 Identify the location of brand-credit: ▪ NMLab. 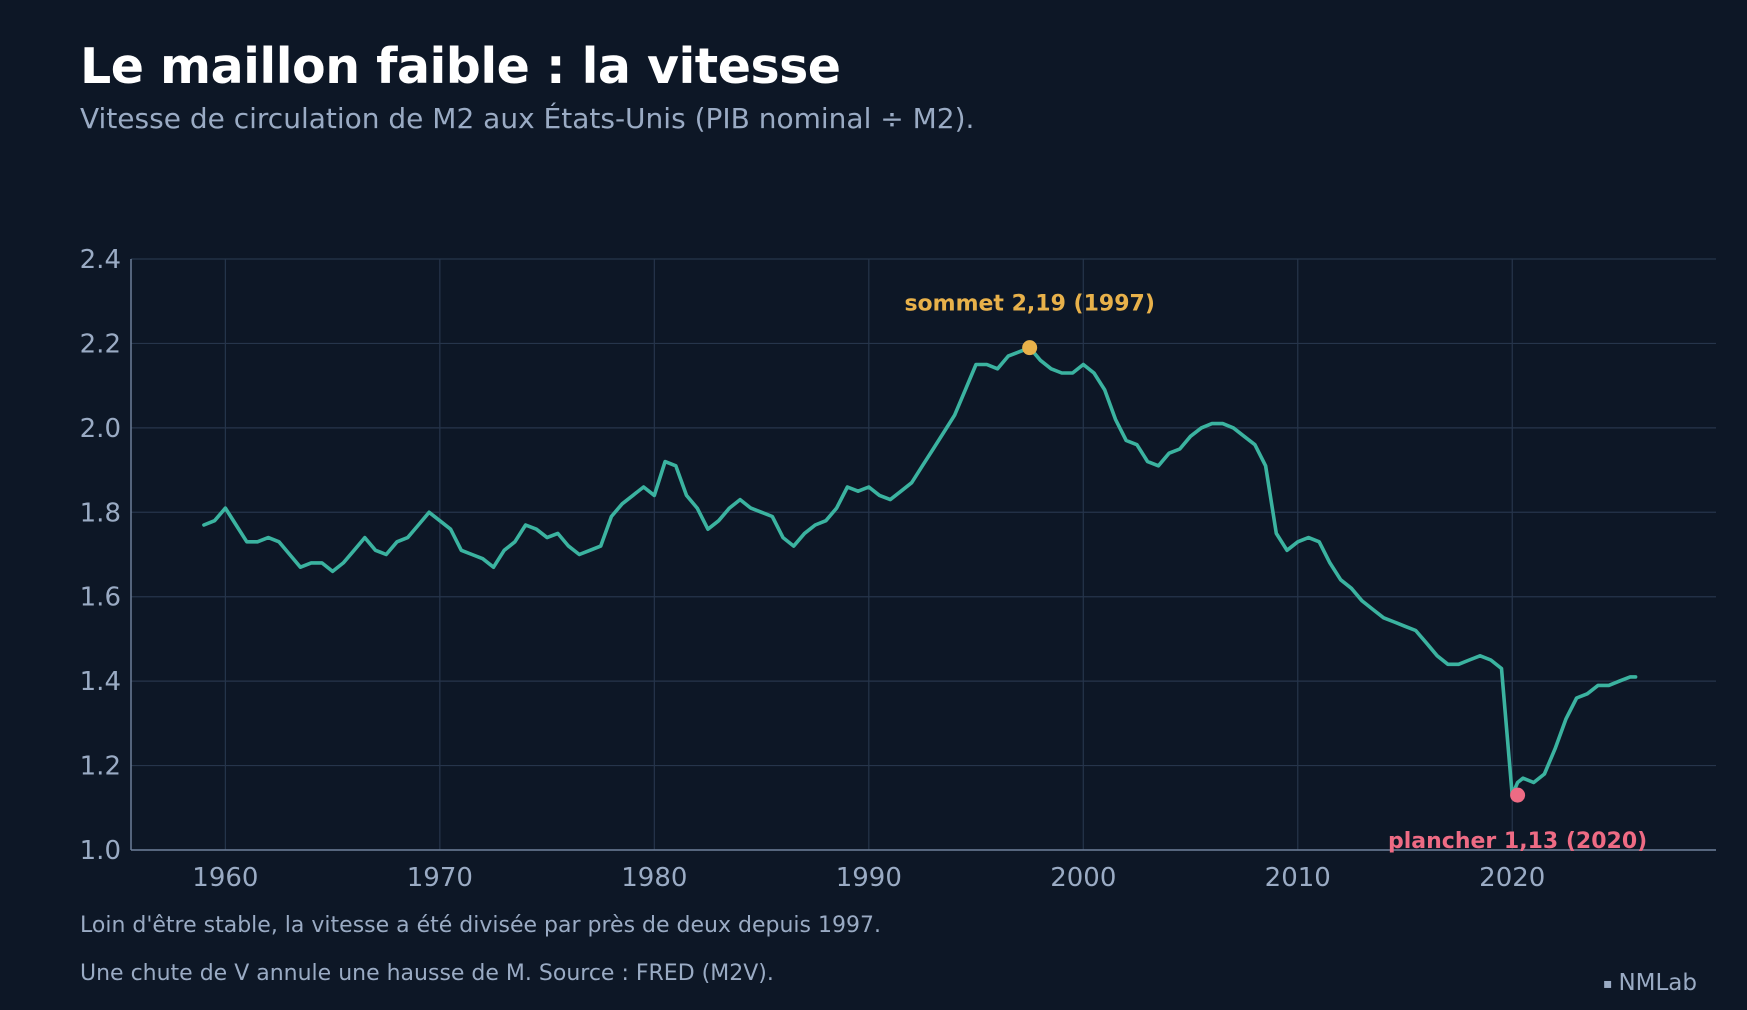
(1650, 983).